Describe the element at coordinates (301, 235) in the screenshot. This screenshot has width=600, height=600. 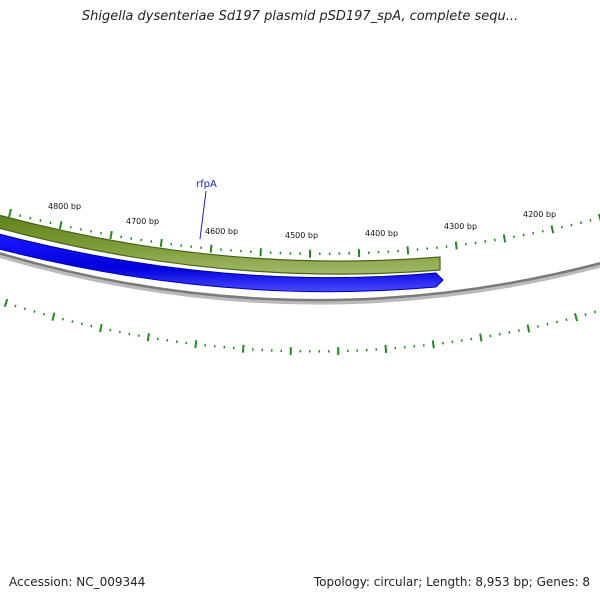
I see `scale-label: 4500 bp` at that location.